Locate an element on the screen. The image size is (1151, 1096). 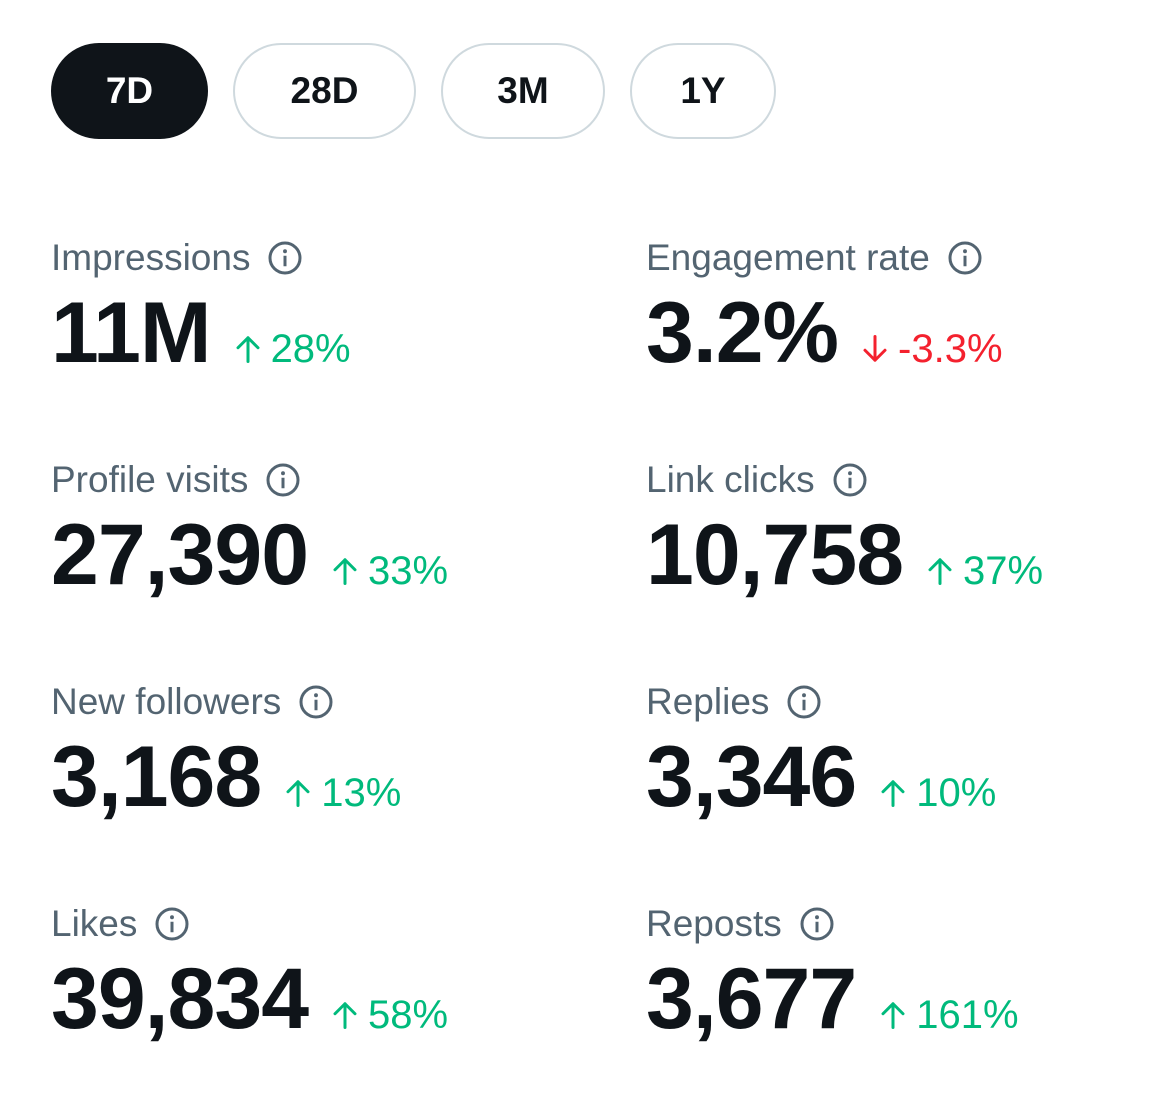
metric-link-clicks: Link clicks 10,758 37% is located at coordinates (898, 528).